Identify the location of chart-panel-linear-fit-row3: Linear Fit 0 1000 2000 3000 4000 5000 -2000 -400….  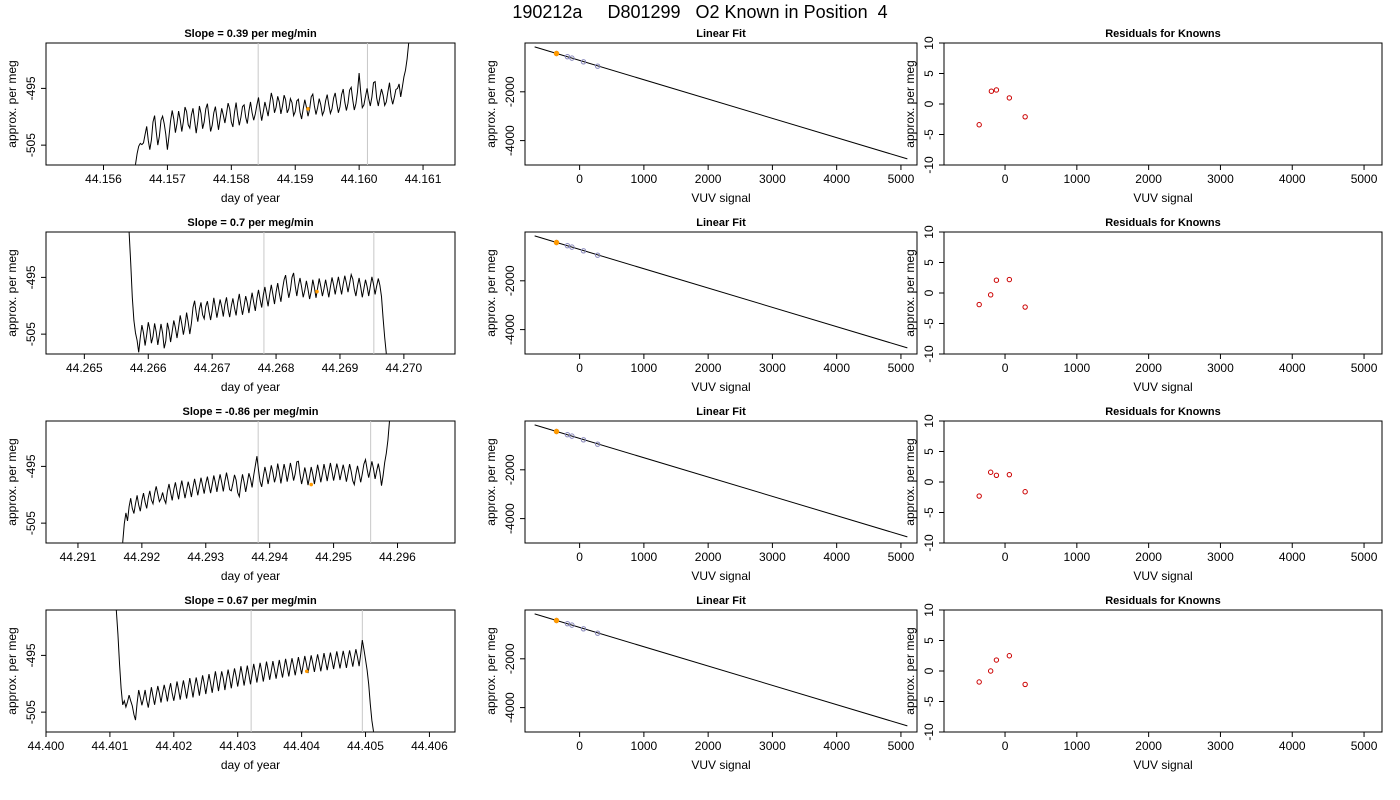
(701, 494).